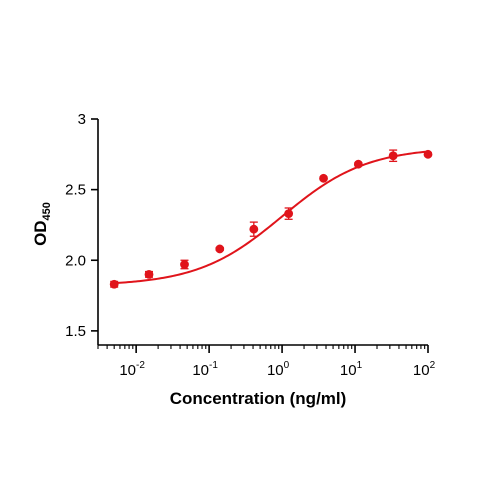  What do you see at coordinates (433, 365) in the screenshot?
I see `x-tick-label-exponent: 2` at bounding box center [433, 365].